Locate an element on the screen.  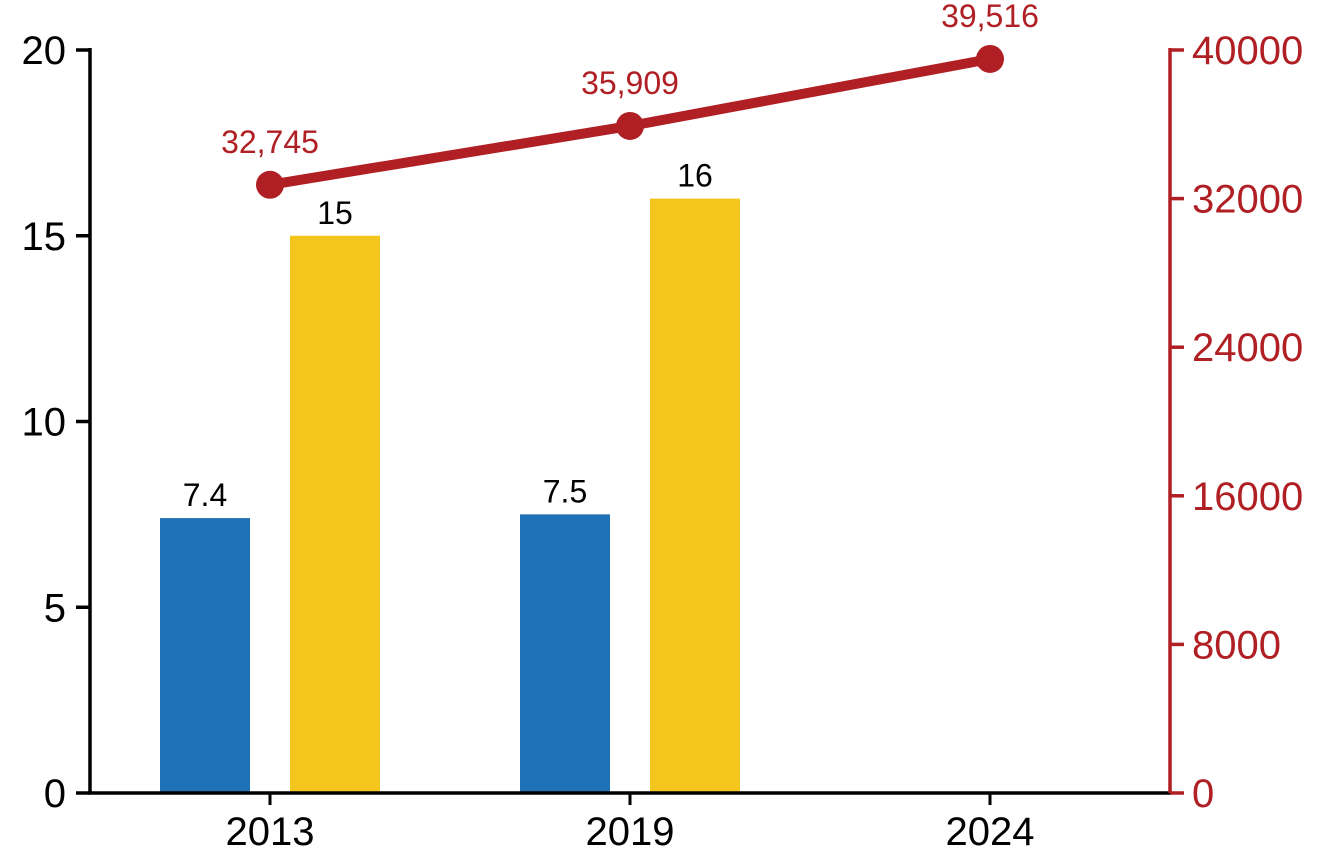
right-tick-label: 16000 is located at coordinates (1247, 497).